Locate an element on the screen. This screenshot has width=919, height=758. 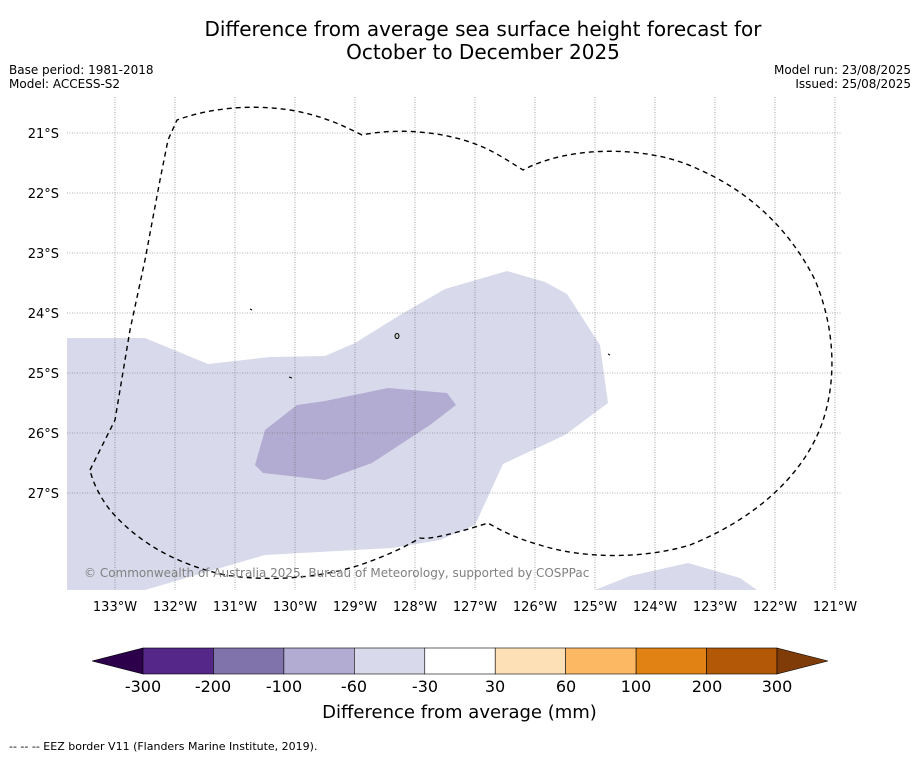
colorbar-tick: 300 is located at coordinates (777, 686).